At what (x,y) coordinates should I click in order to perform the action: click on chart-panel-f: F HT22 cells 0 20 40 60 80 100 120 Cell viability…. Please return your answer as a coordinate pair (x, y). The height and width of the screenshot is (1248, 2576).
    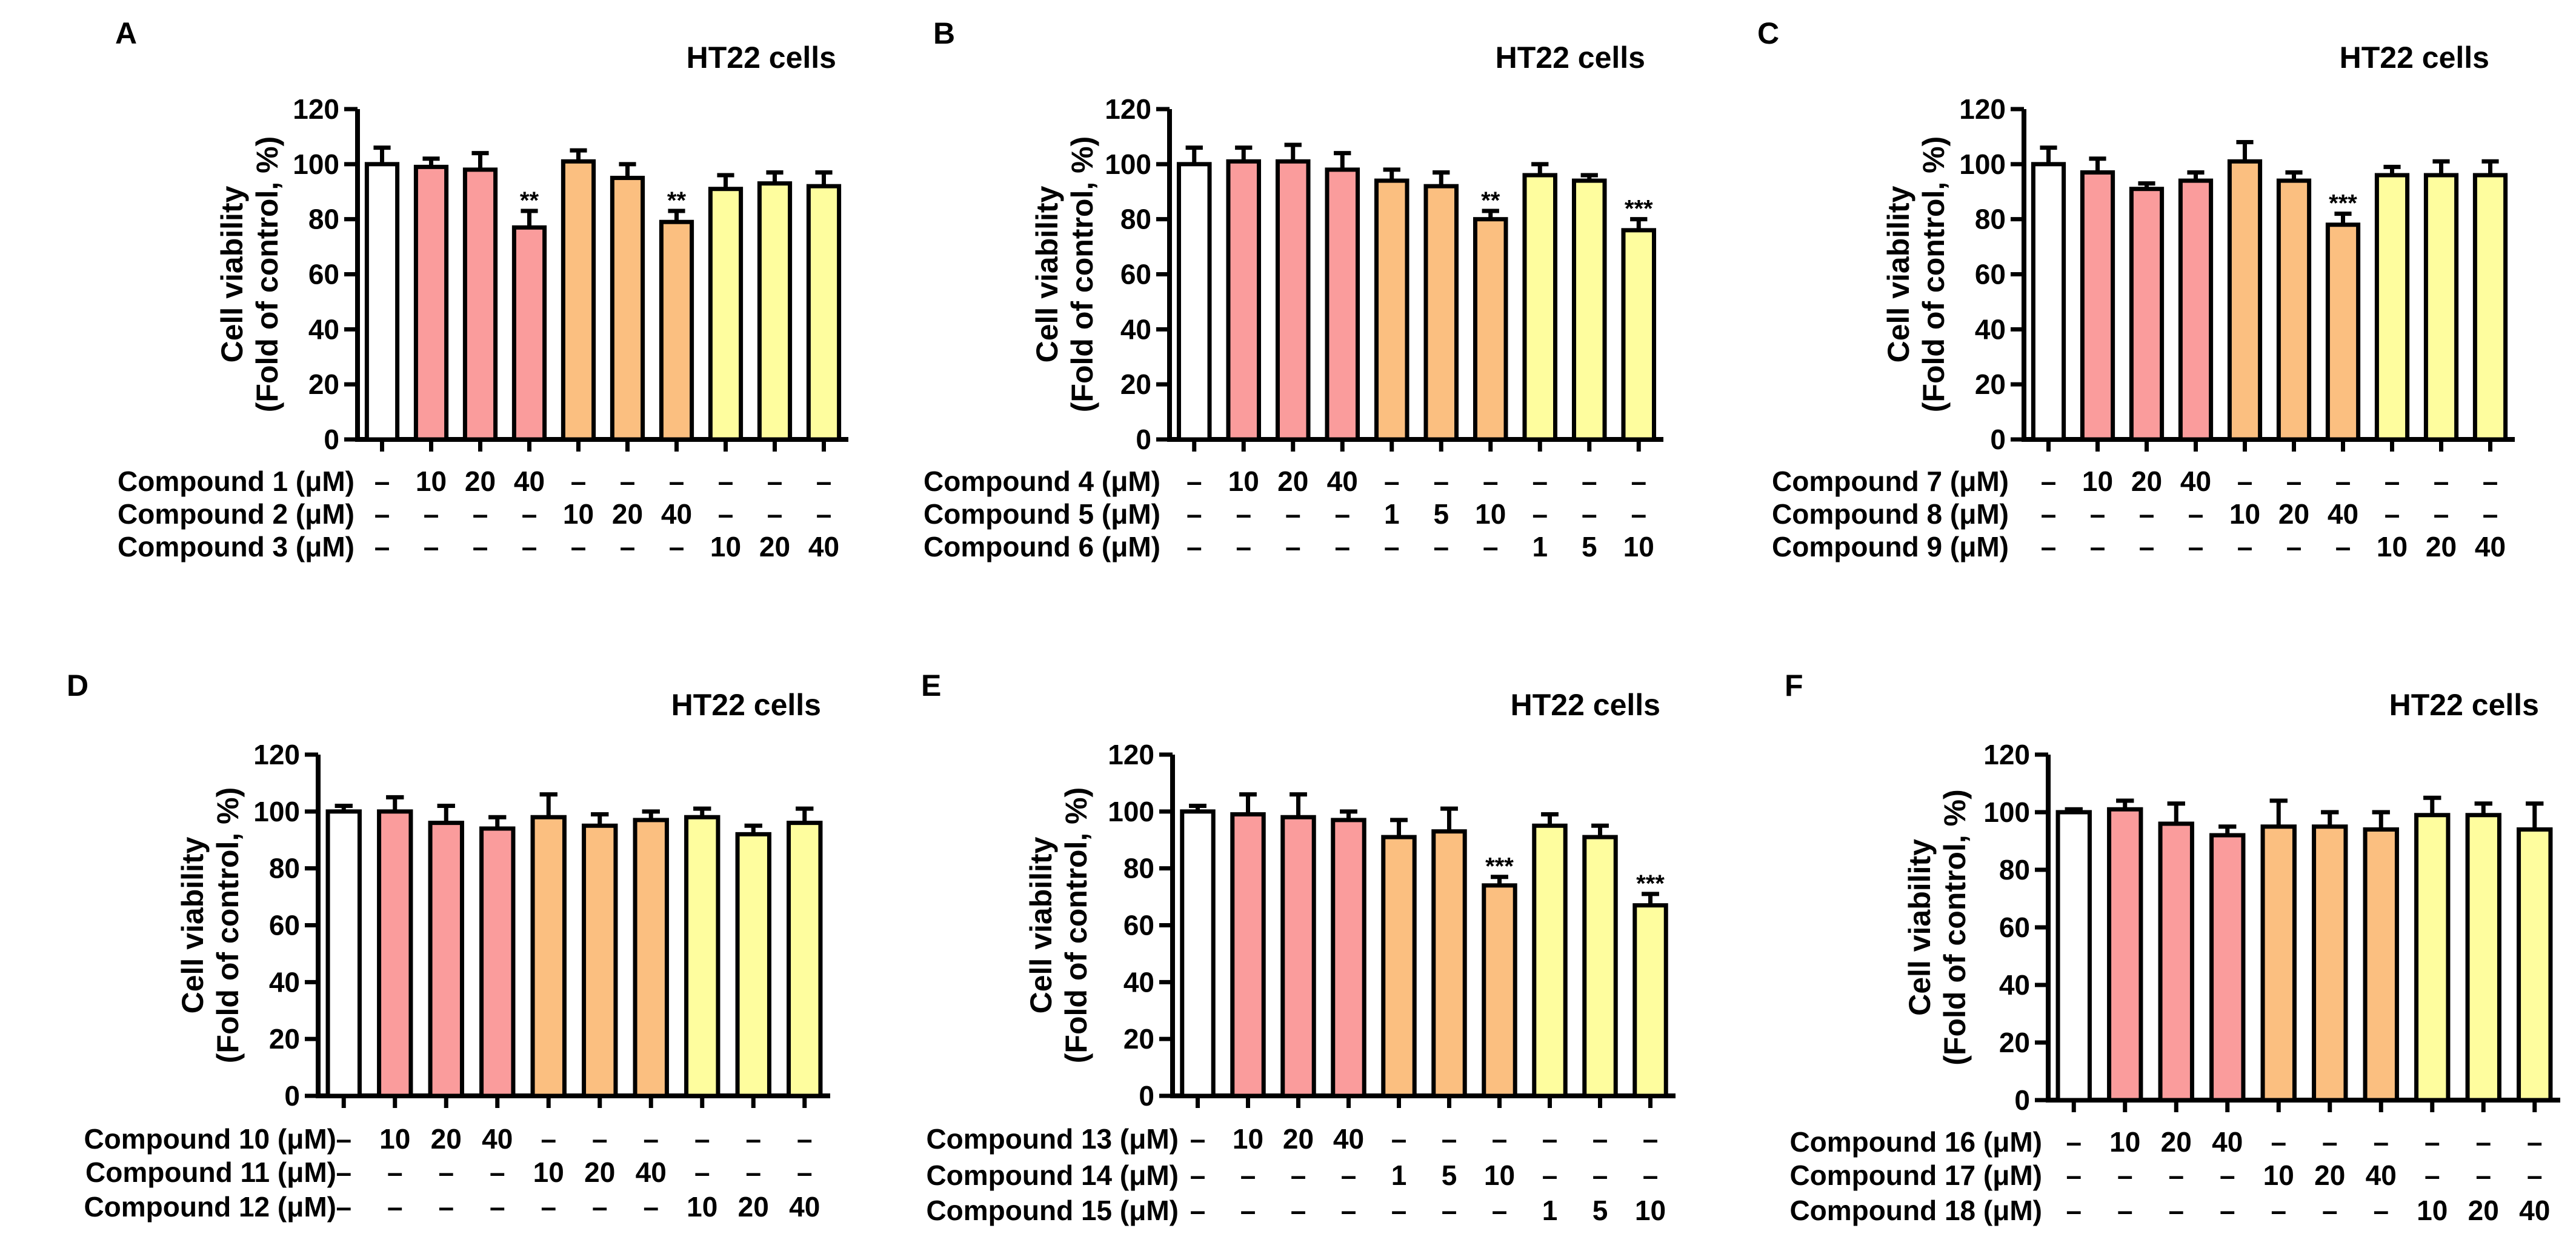
    Looking at the image, I should click on (2172, 947).